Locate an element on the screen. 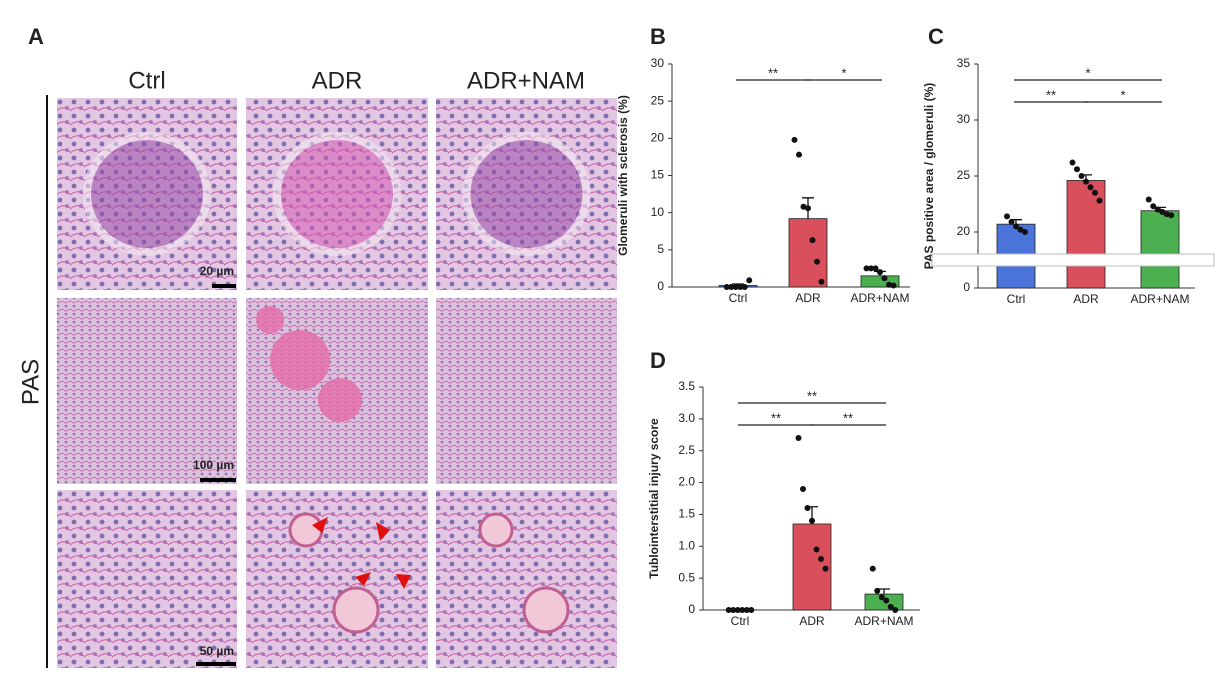 This screenshot has width=1224, height=682. y-tick-label: 2.0 is located at coordinates (686, 482).